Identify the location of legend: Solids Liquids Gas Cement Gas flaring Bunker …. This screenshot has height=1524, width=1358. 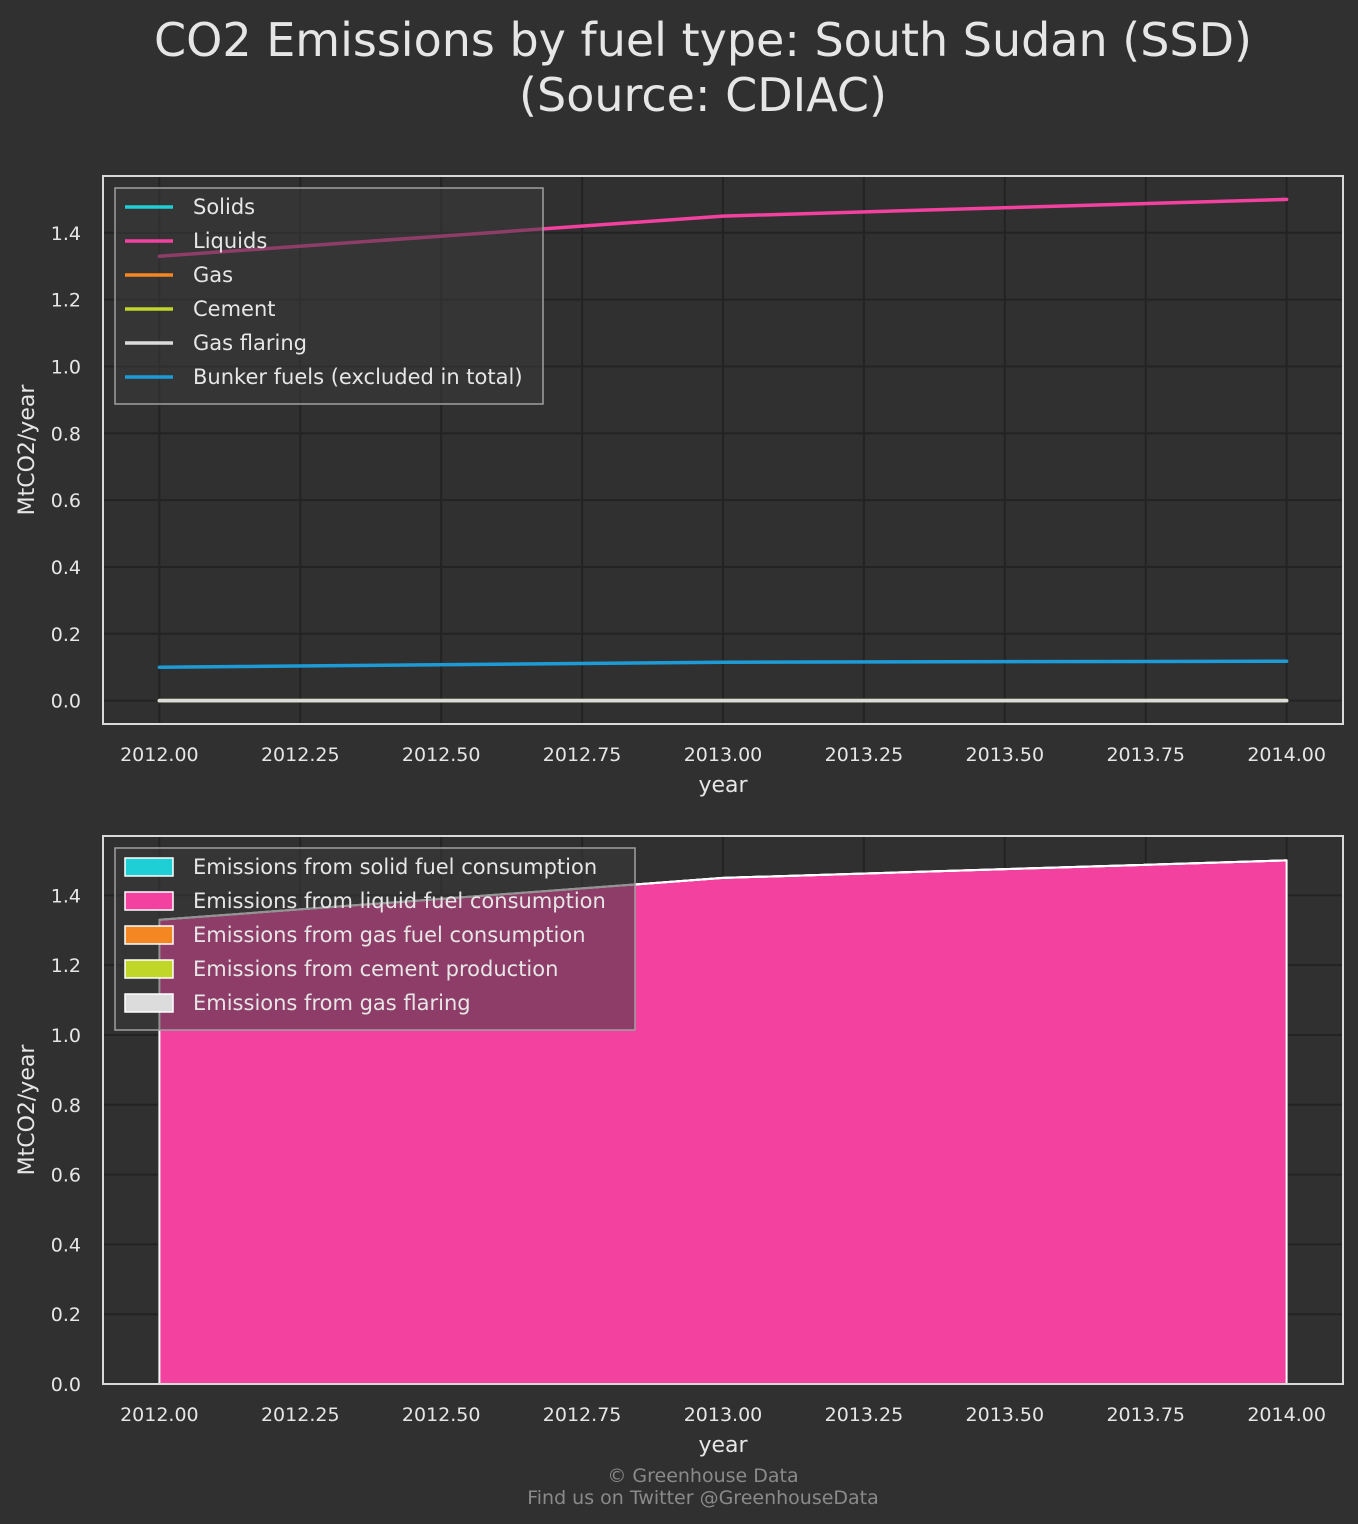
(329, 296).